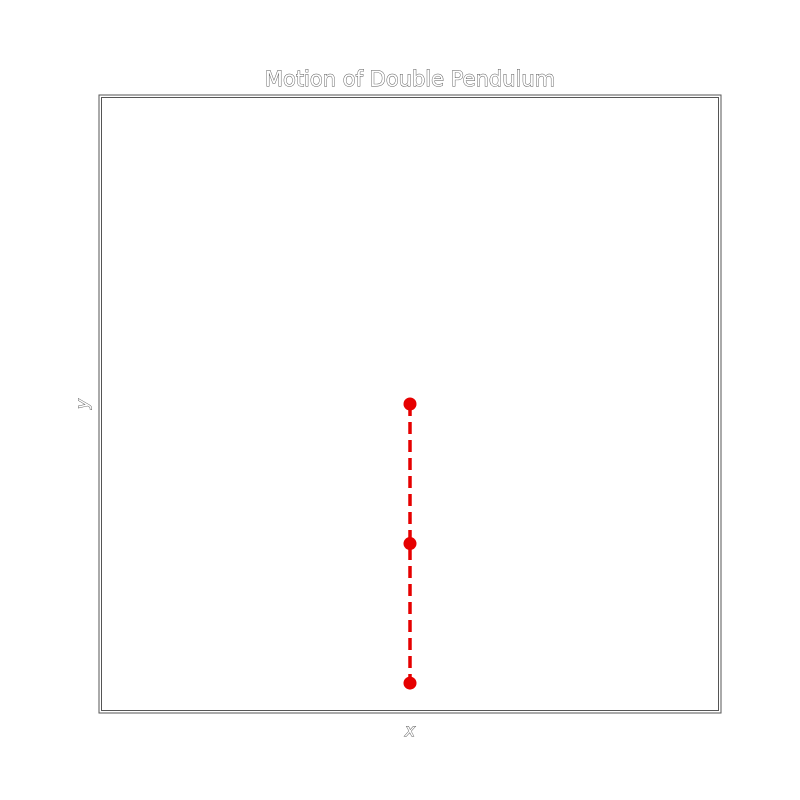 The height and width of the screenshot is (800, 800). What do you see at coordinates (410, 731) in the screenshot?
I see `x-axis-label: x` at bounding box center [410, 731].